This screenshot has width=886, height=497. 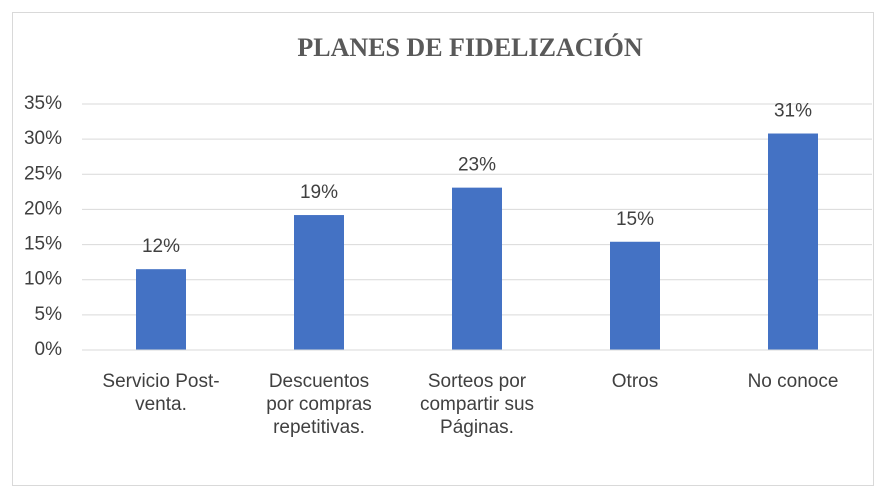 I want to click on y-tick-label: 0%, so click(x=49, y=349).